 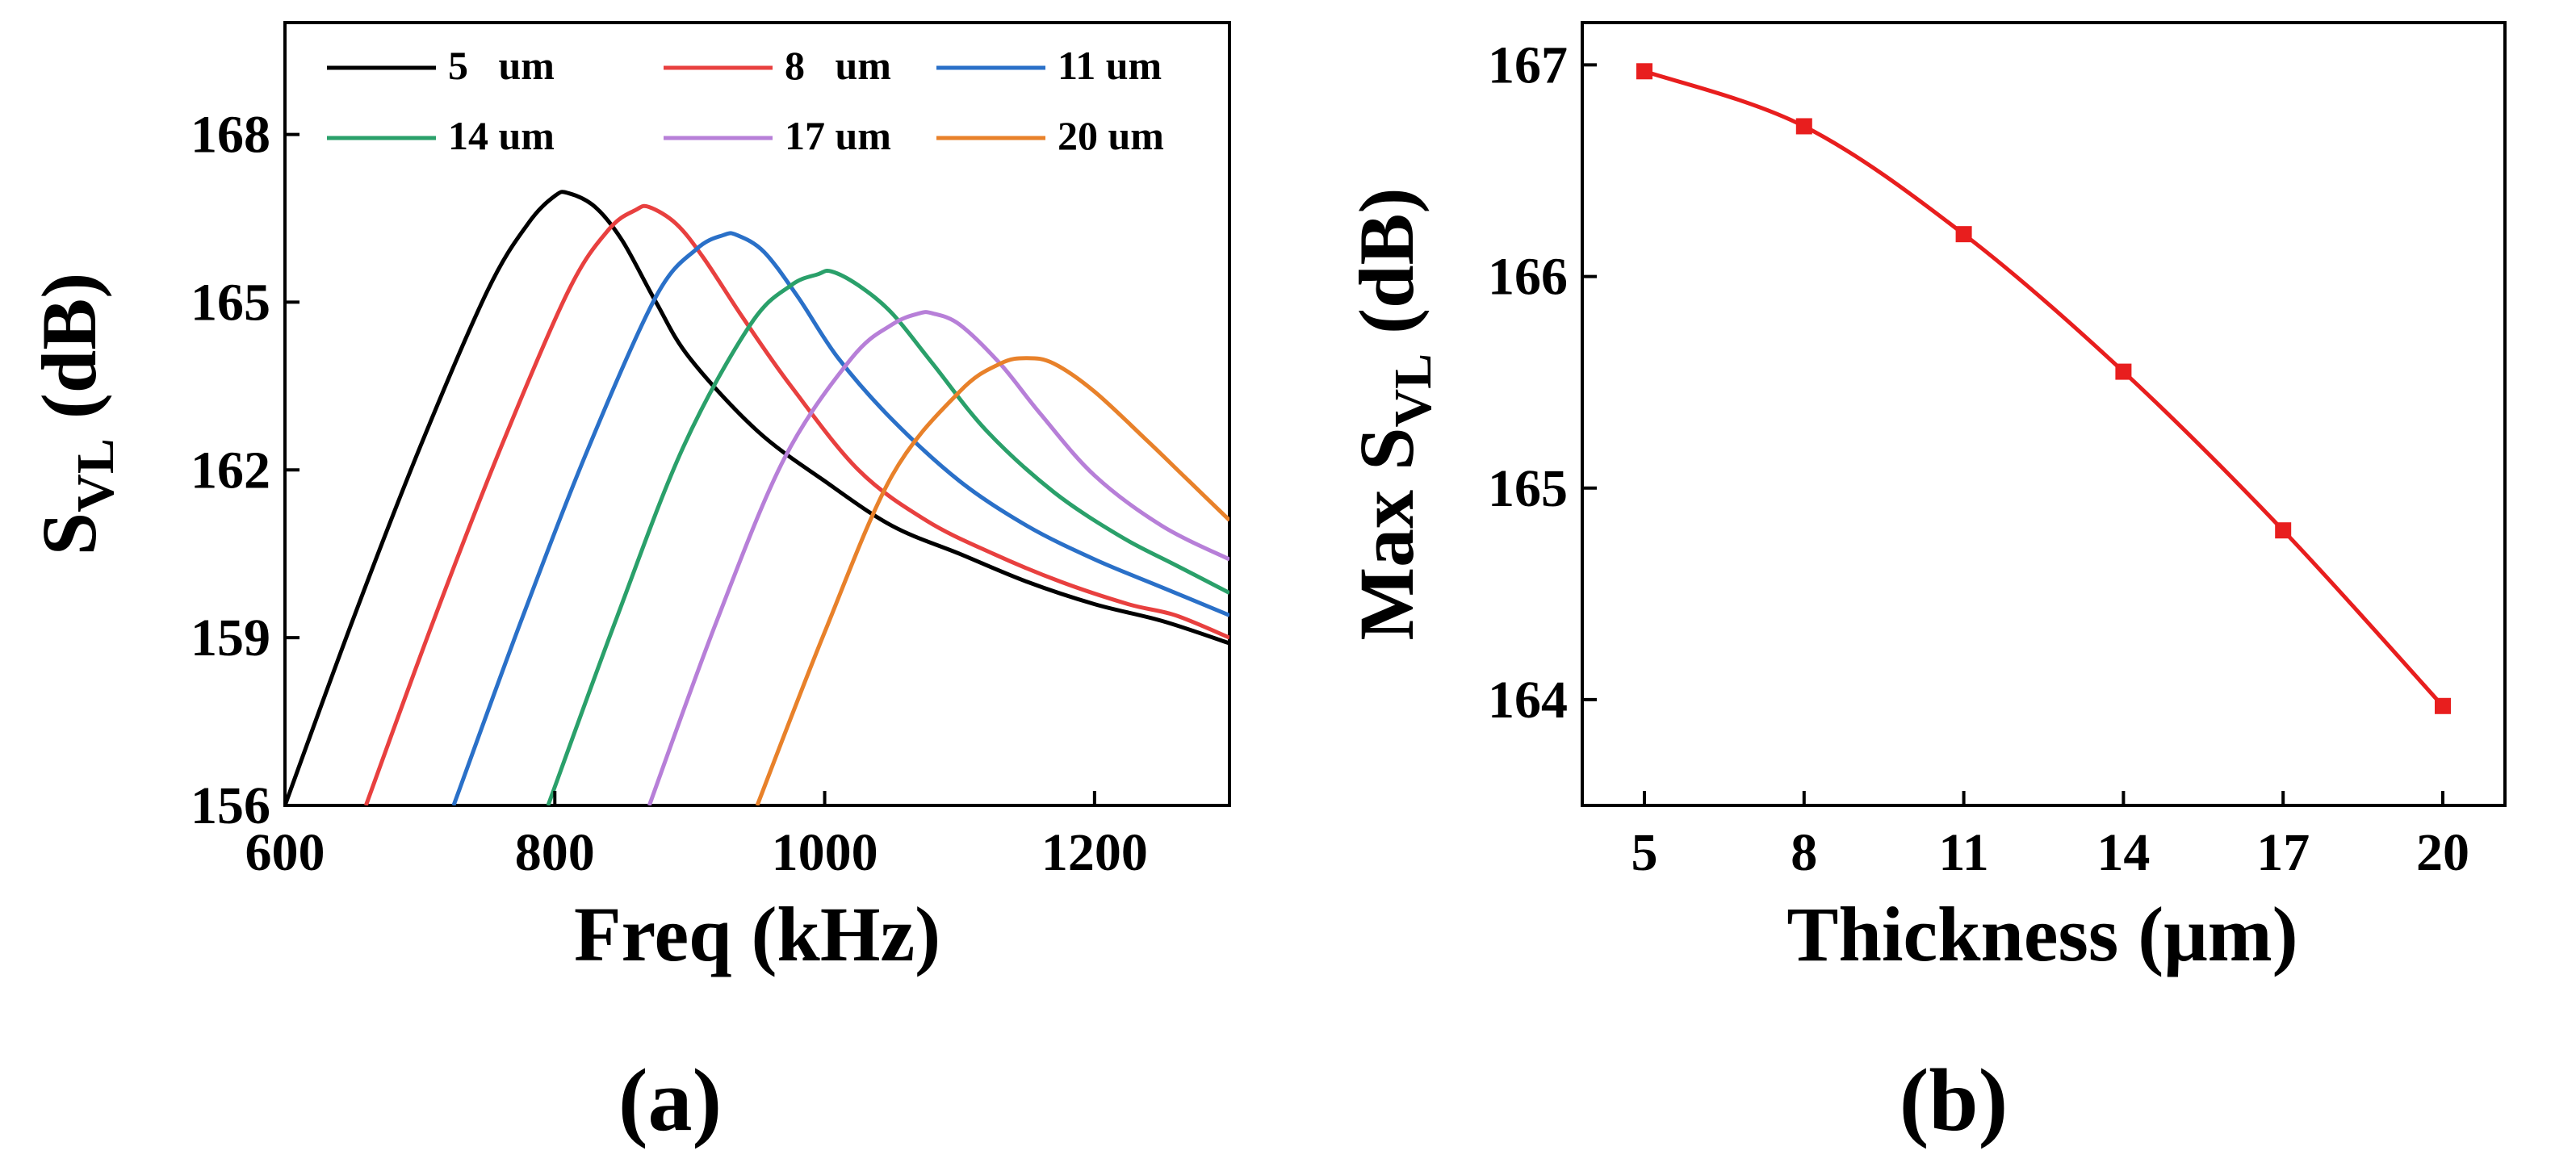 I want to click on legend-label-8-um: 8 um, so click(x=838, y=65).